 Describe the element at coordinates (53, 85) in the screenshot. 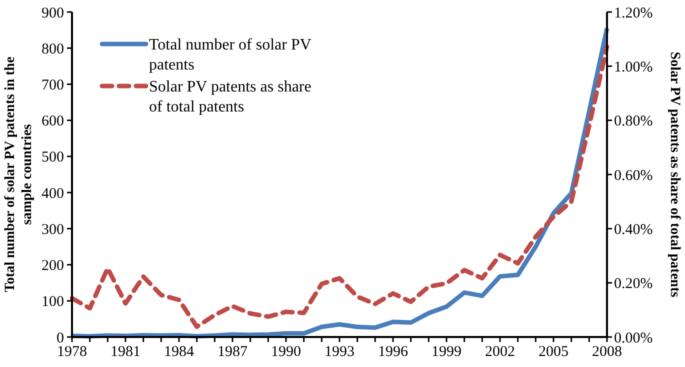

I see `y-tick-label: 700` at that location.